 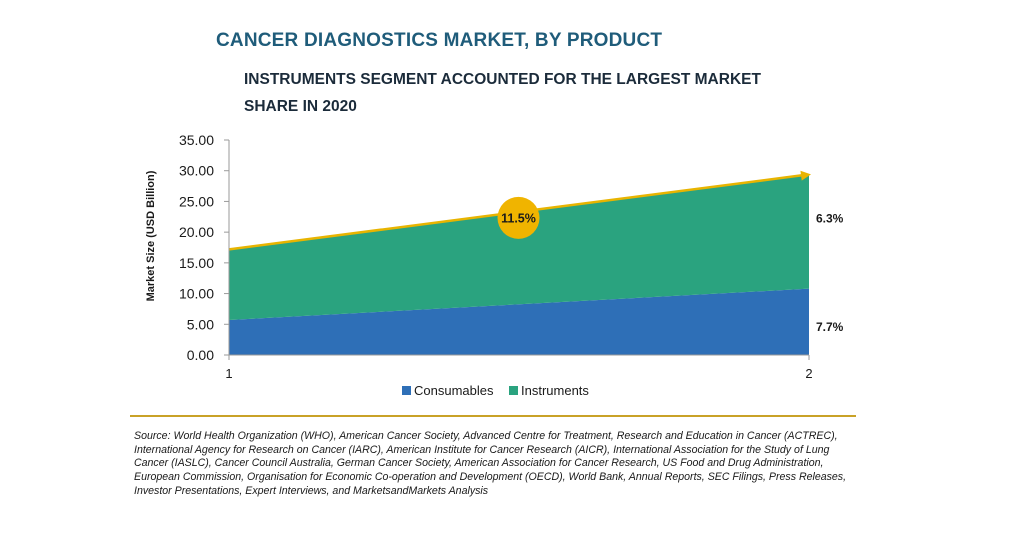 I want to click on y-tick-label: 5.00, so click(x=200, y=324).